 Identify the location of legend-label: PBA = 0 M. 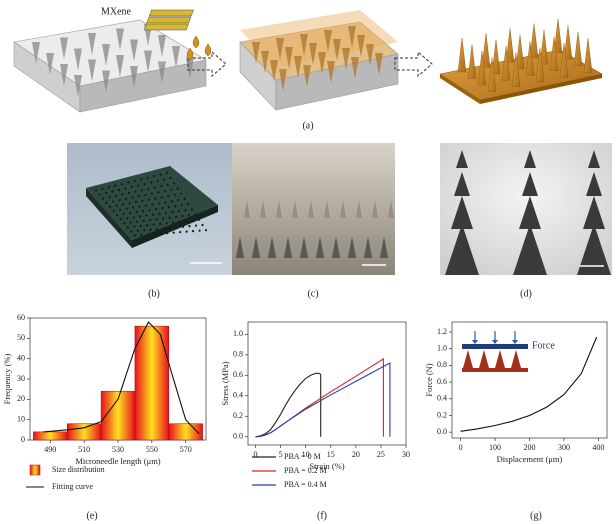
(302, 456).